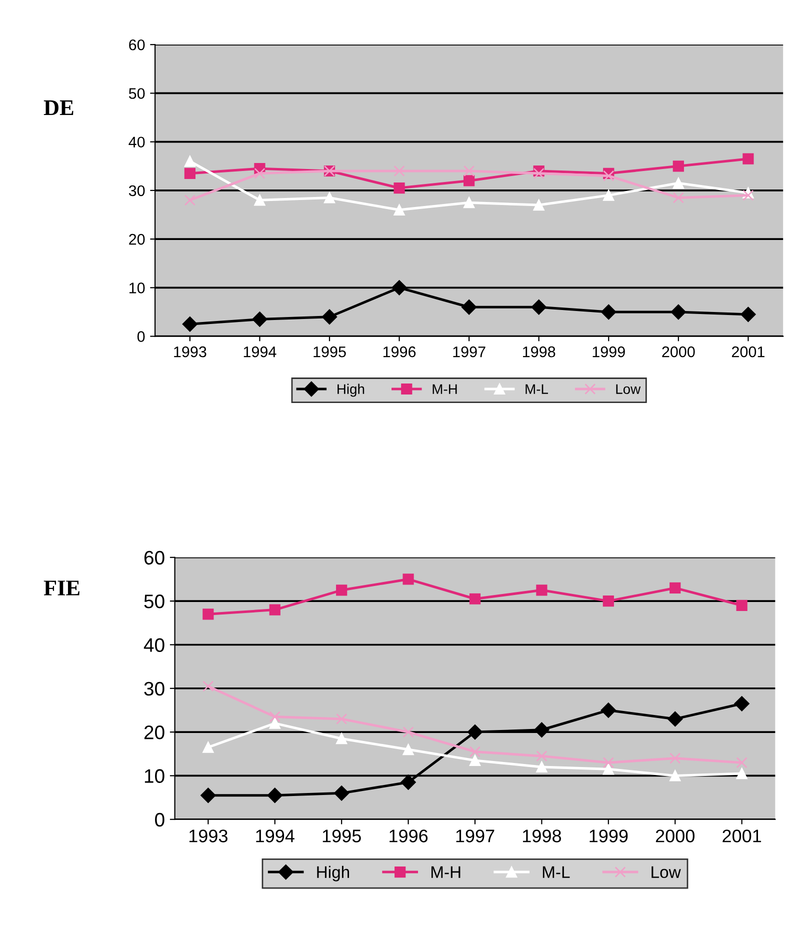  I want to click on x-tick-label: 2000, so click(678, 352).